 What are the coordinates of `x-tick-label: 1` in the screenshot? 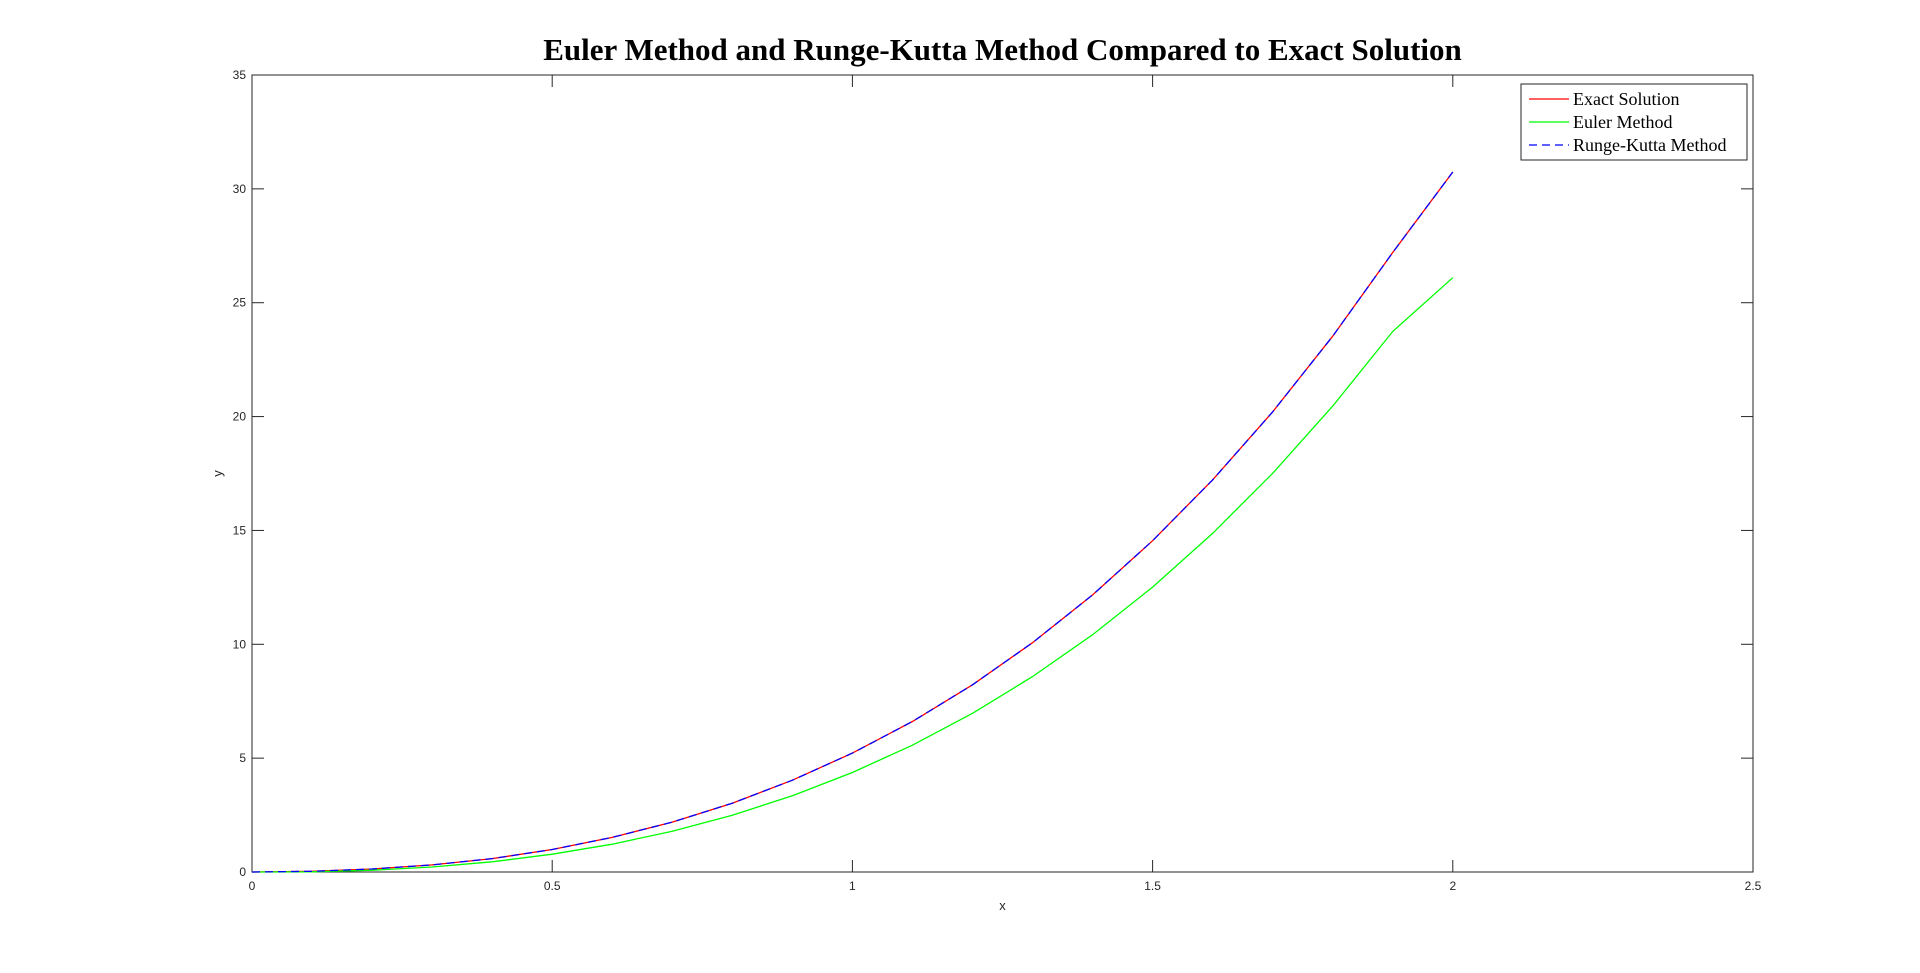 It's located at (852, 886).